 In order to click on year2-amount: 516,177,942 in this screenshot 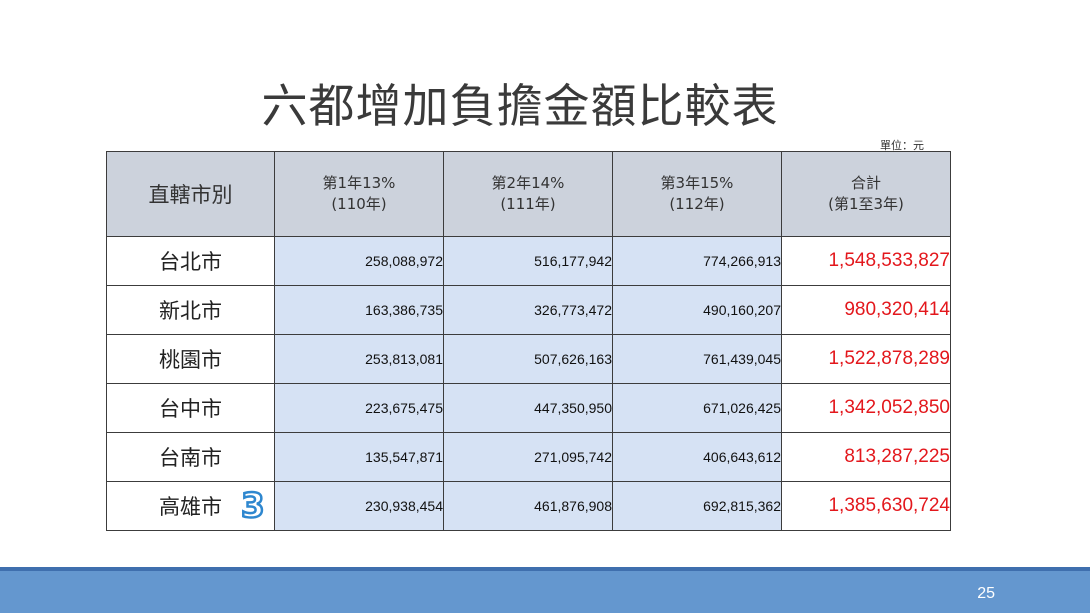, I will do `click(528, 261)`.